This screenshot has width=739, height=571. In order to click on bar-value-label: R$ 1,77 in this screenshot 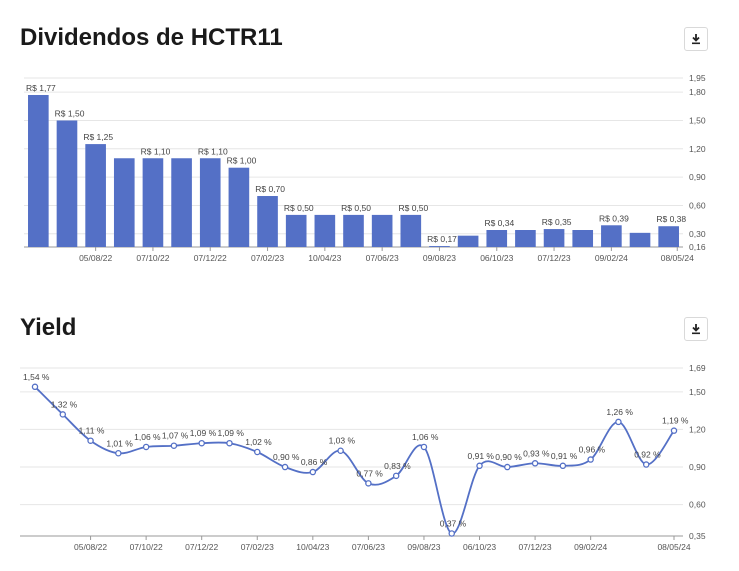, I will do `click(41, 88)`.